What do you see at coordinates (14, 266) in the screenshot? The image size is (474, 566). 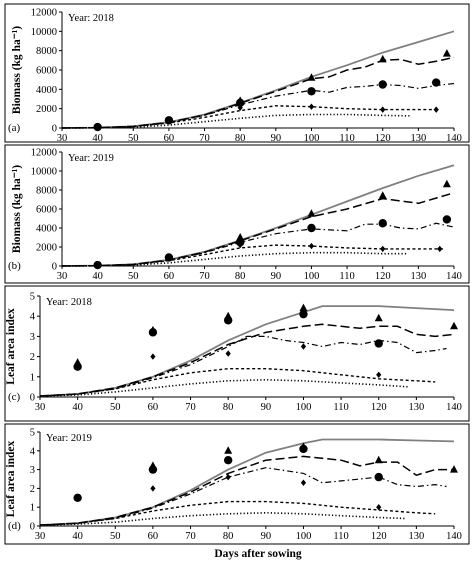 I see `panel-label: (b)` at bounding box center [14, 266].